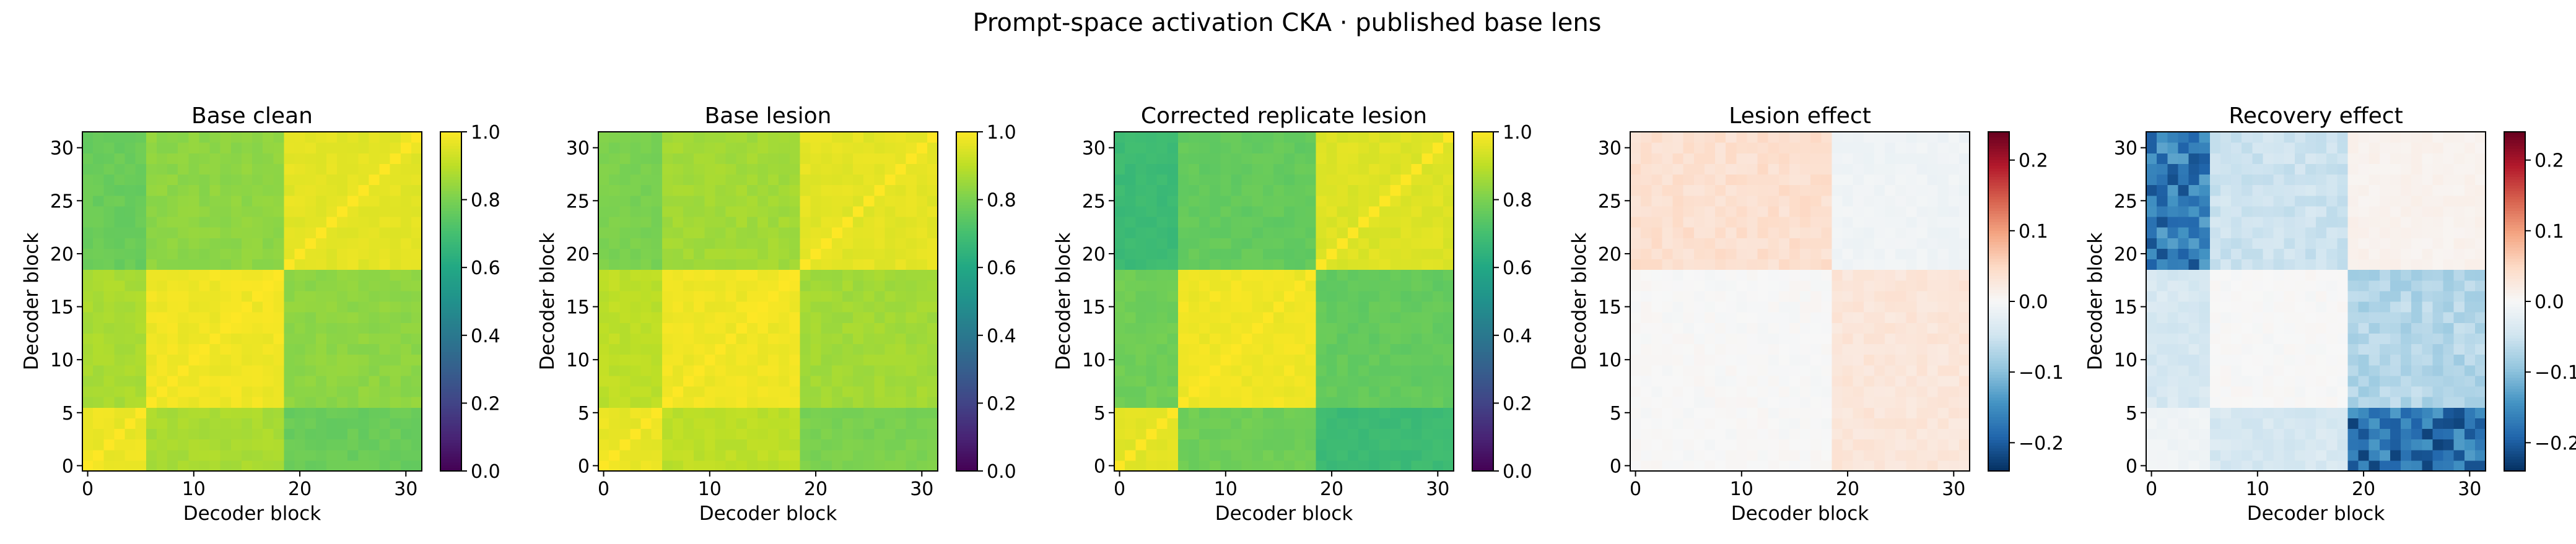 The image size is (2576, 544). I want to click on x-axis-label: Decoder block, so click(252, 514).